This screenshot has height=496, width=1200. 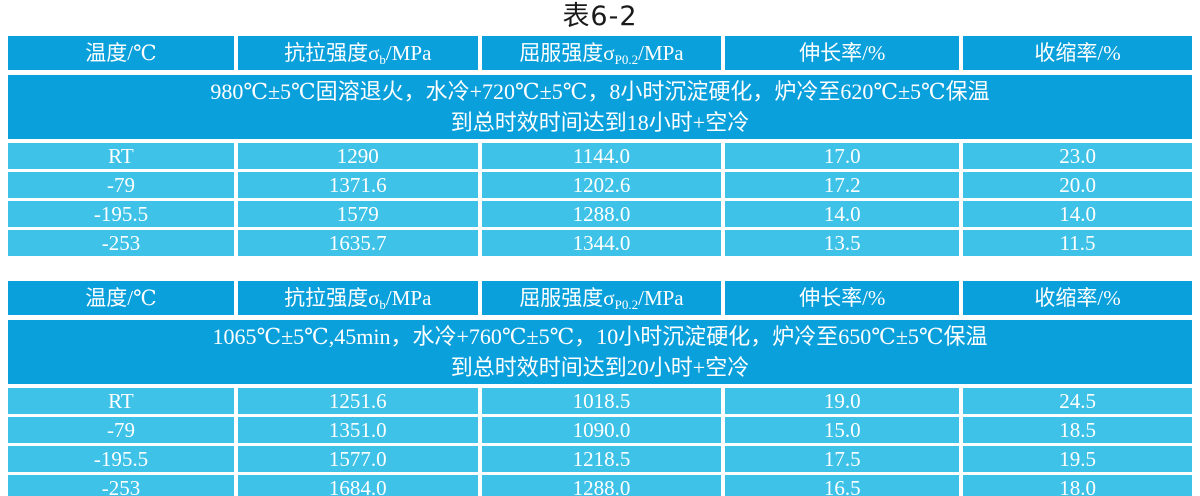 I want to click on table-cell-elongation: 17.0, so click(x=842, y=156).